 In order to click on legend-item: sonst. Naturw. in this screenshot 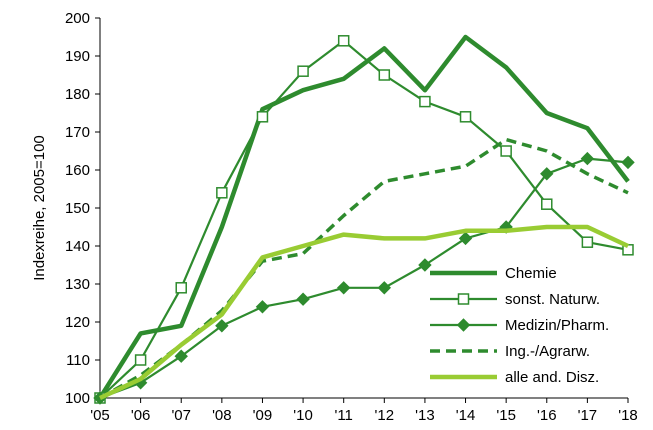, I will do `click(515, 299)`.